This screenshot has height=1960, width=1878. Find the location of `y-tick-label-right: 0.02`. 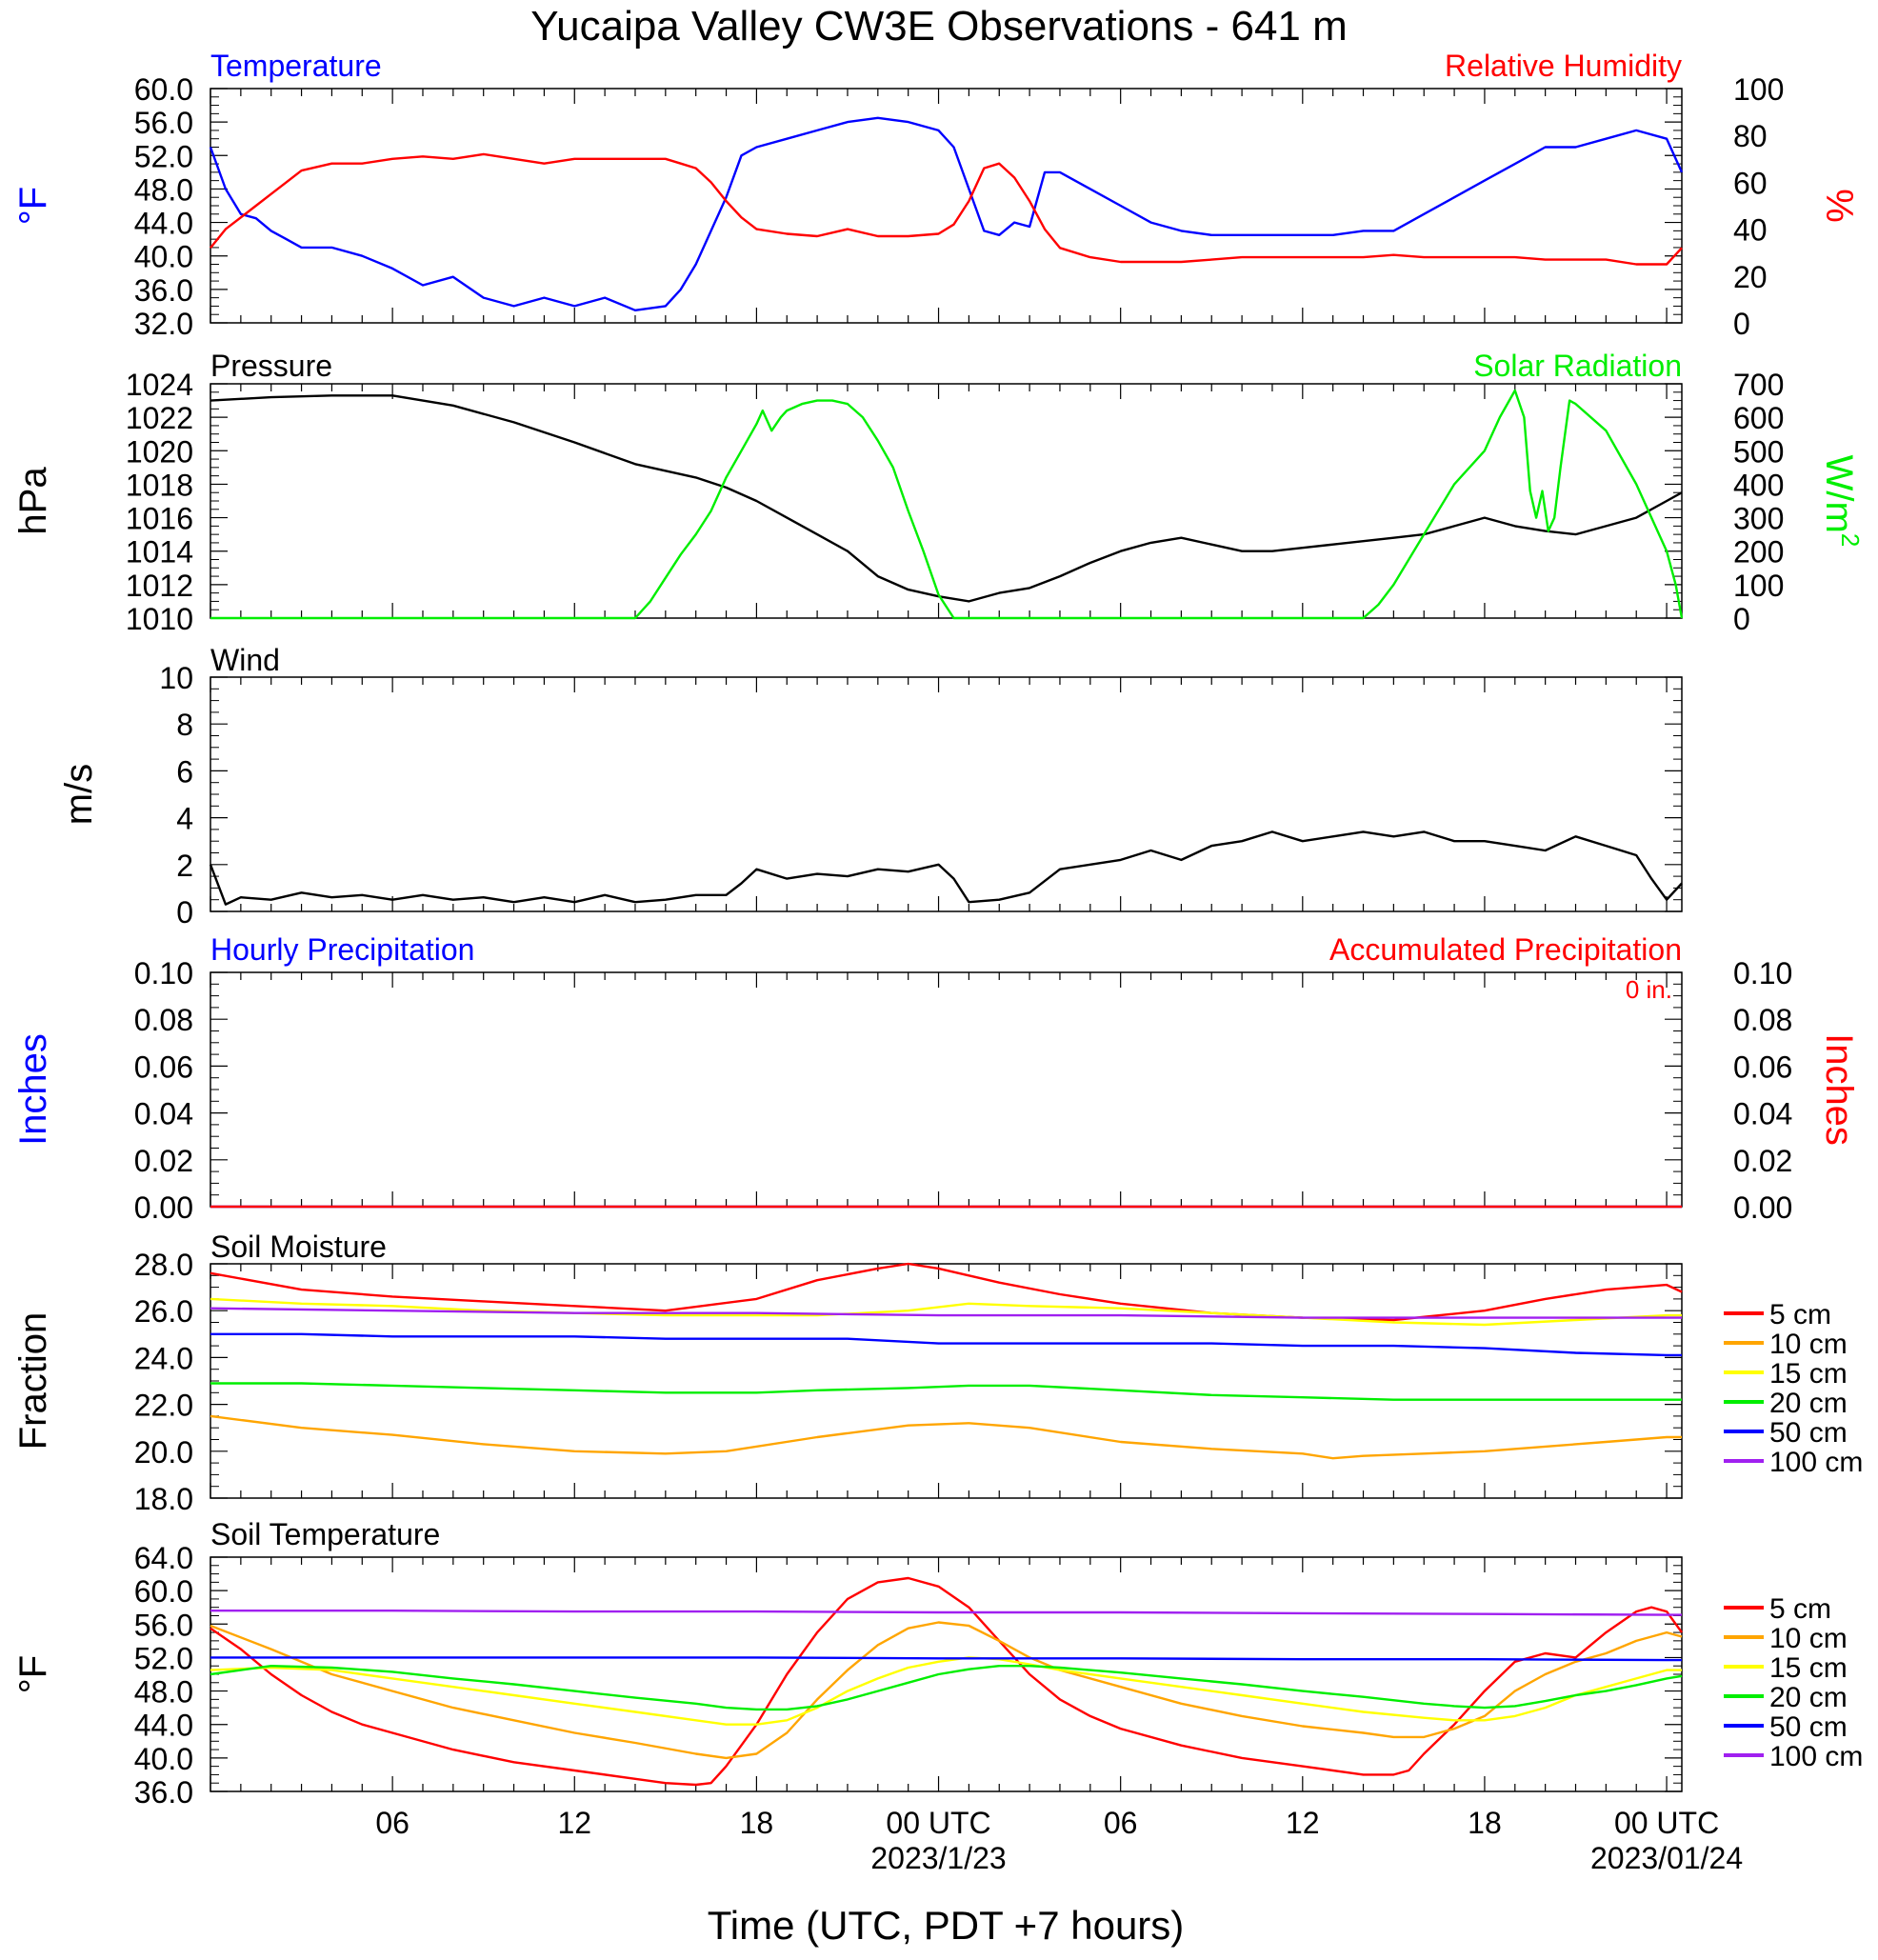

y-tick-label-right: 0.02 is located at coordinates (1762, 1161).